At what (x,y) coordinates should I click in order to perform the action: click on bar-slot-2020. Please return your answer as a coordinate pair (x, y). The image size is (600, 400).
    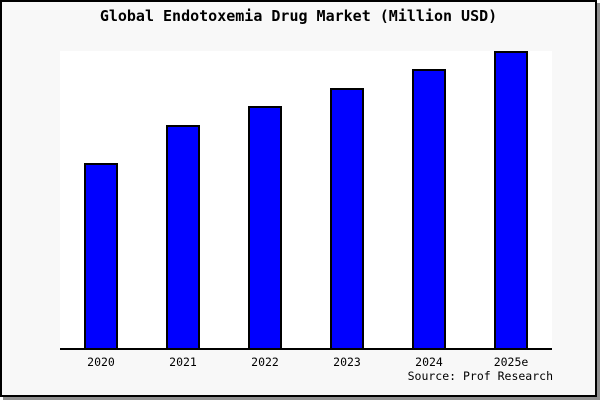
    Looking at the image, I should click on (101, 199).